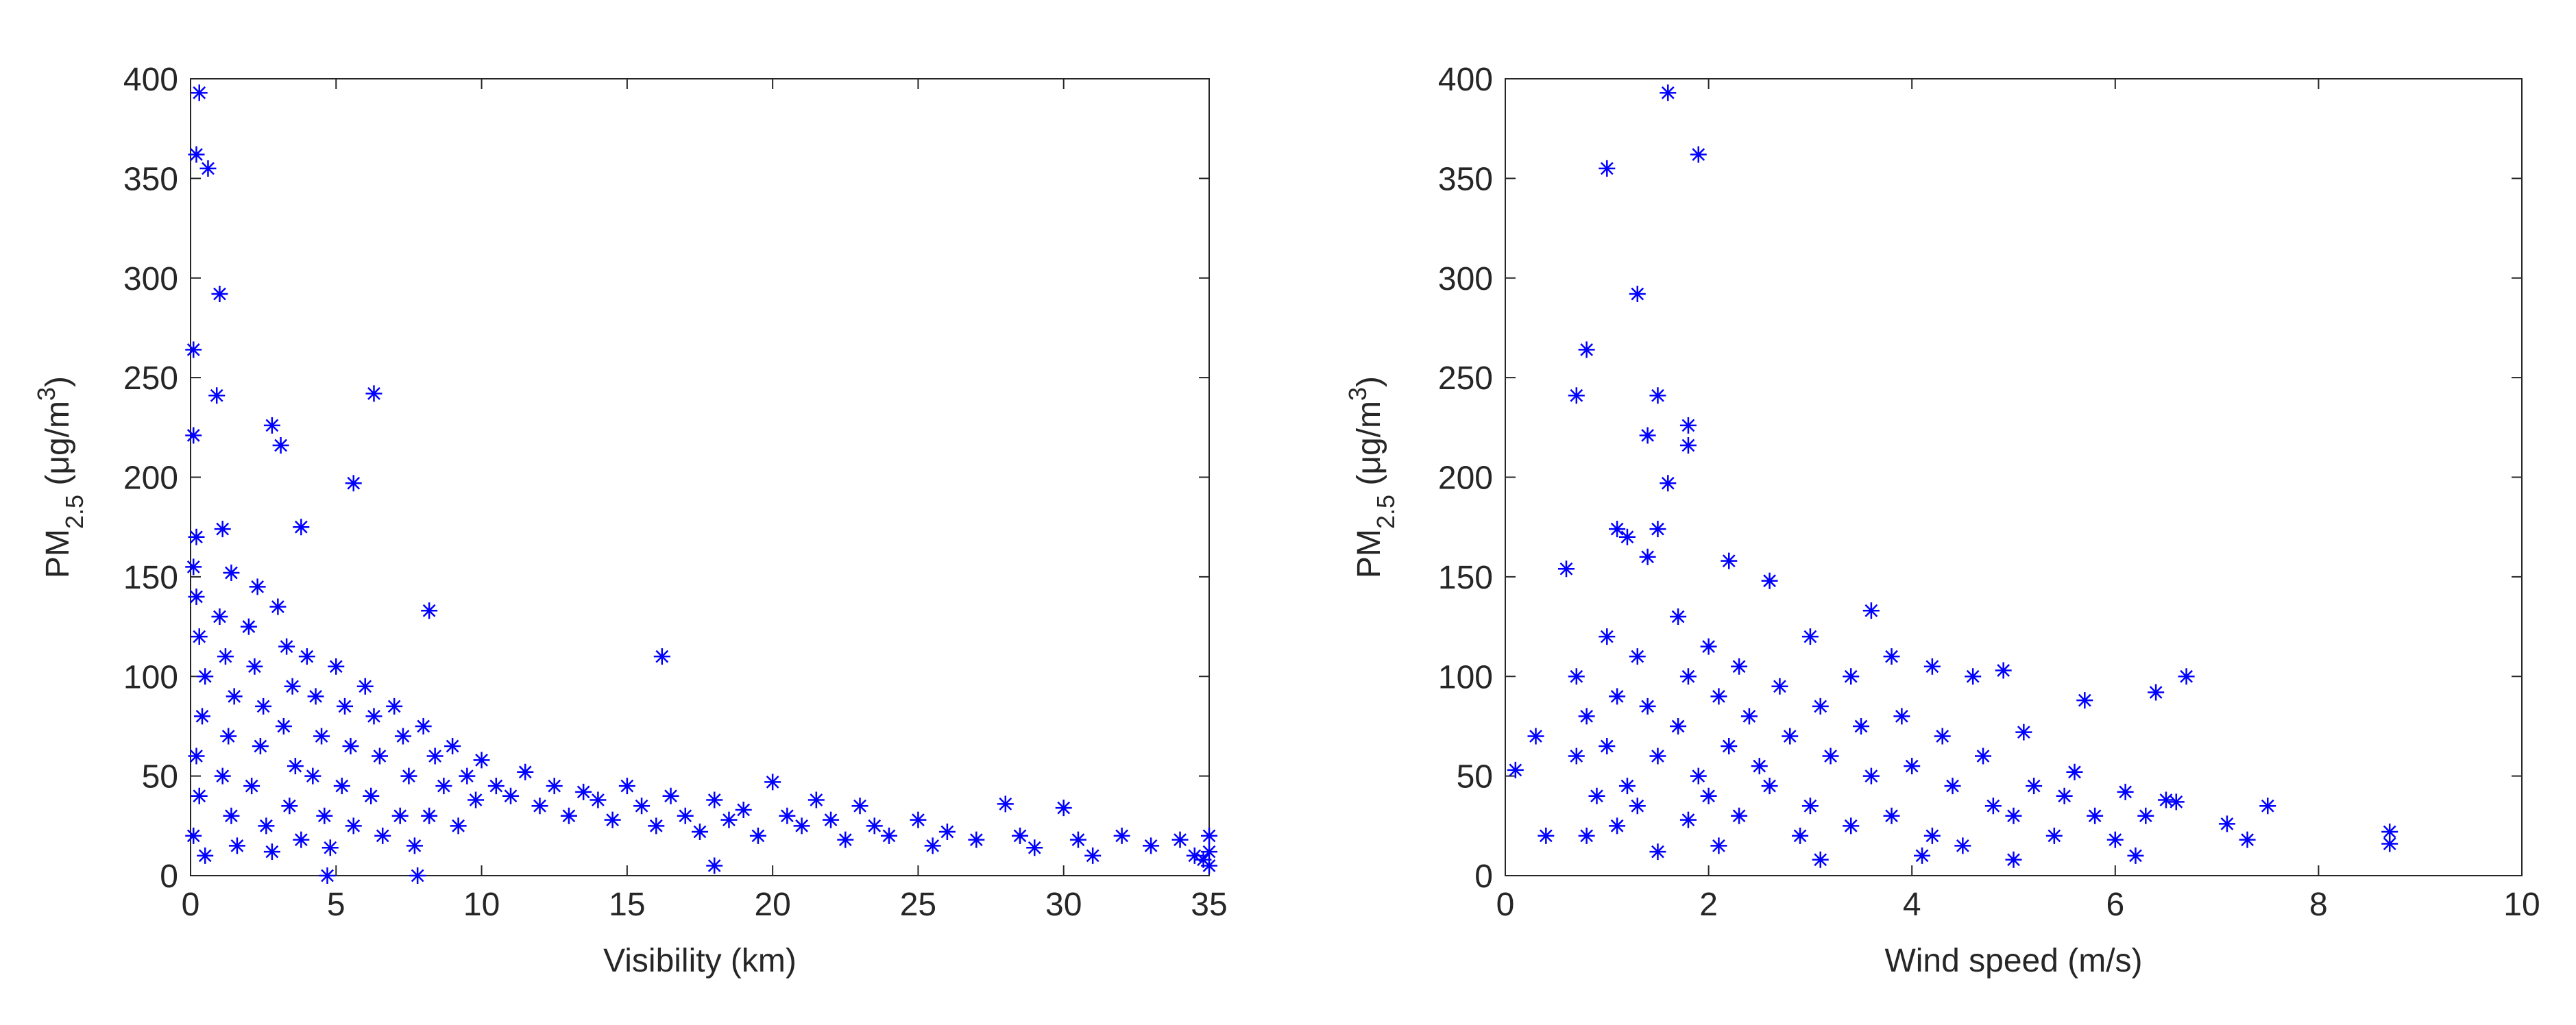 Image resolution: width=2576 pixels, height=1025 pixels. Describe the element at coordinates (1912, 905) in the screenshot. I see `x-tick-label: 4` at that location.